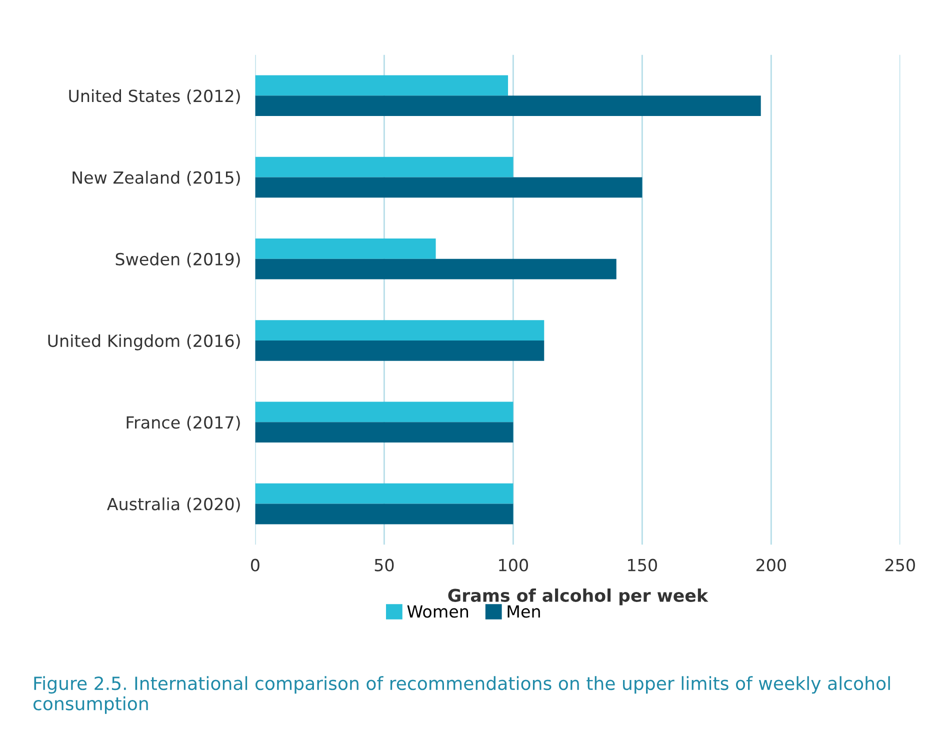 The height and width of the screenshot is (731, 928). I want to click on legend-label: Men, so click(524, 611).